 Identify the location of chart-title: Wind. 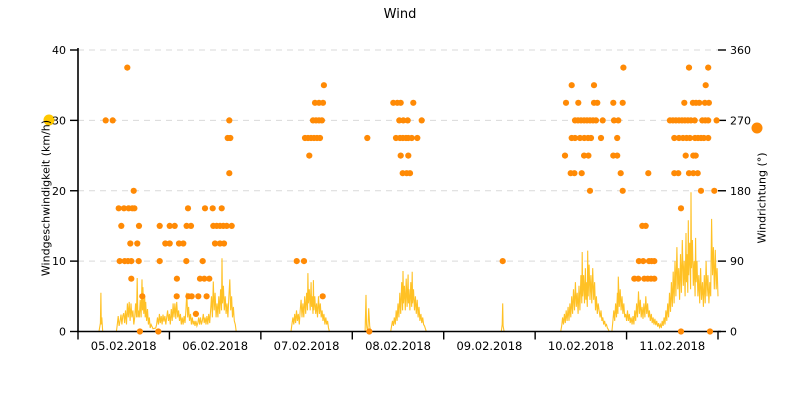
(400, 14).